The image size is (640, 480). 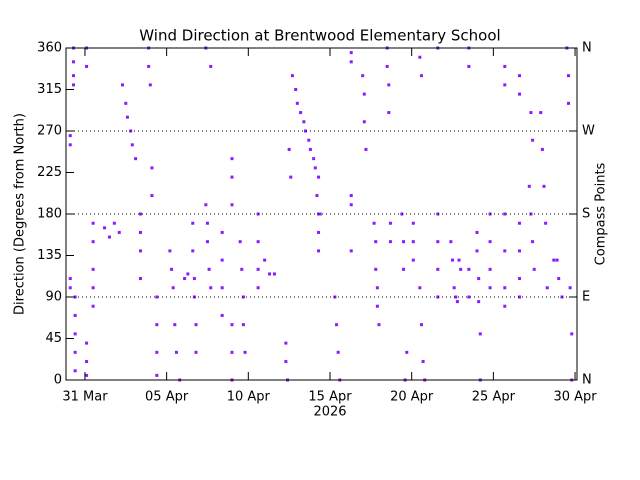 I want to click on y2-axis-title: Compass Points, so click(x=601, y=213).